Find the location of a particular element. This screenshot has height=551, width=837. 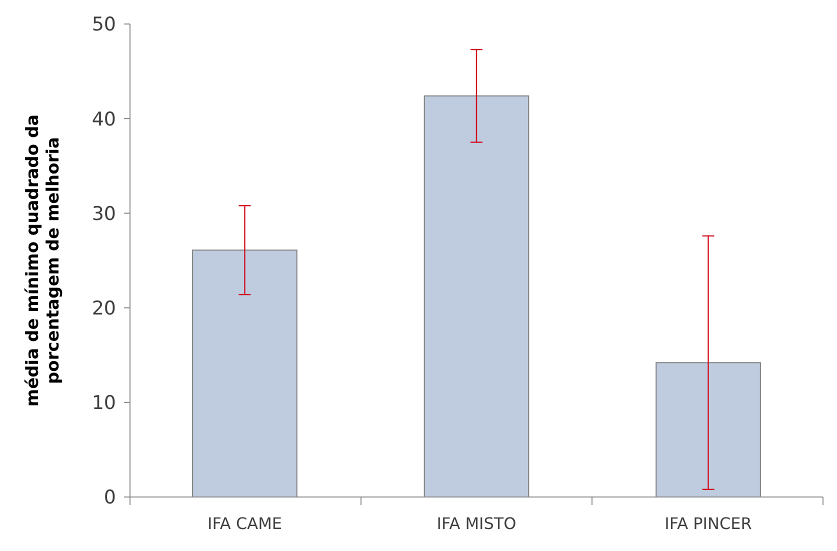

x-tick-label: IFA CAME is located at coordinates (244, 523).